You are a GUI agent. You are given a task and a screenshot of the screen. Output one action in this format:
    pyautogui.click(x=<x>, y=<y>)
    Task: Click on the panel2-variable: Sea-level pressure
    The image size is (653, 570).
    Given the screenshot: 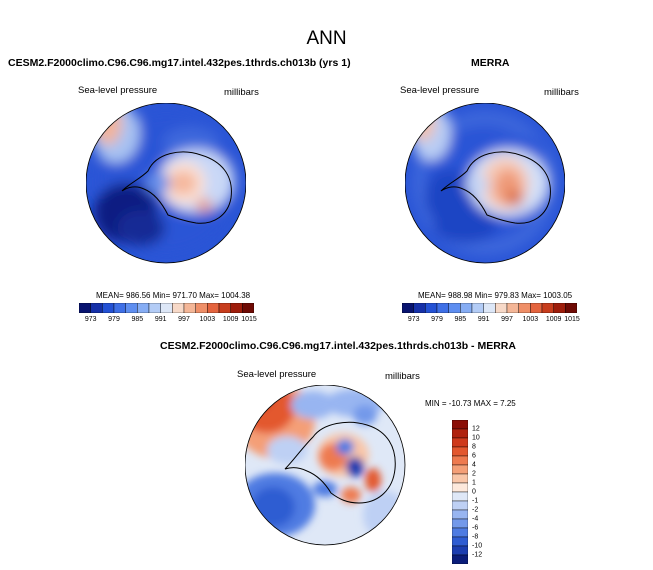 What is the action you would take?
    pyautogui.click(x=440, y=90)
    